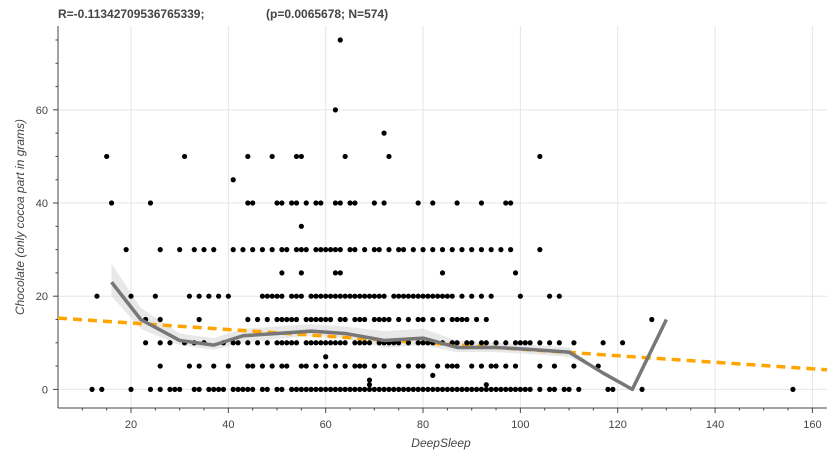  I want to click on y-axis-label: Chocolate (only cocoa part in grams), so click(20, 217).